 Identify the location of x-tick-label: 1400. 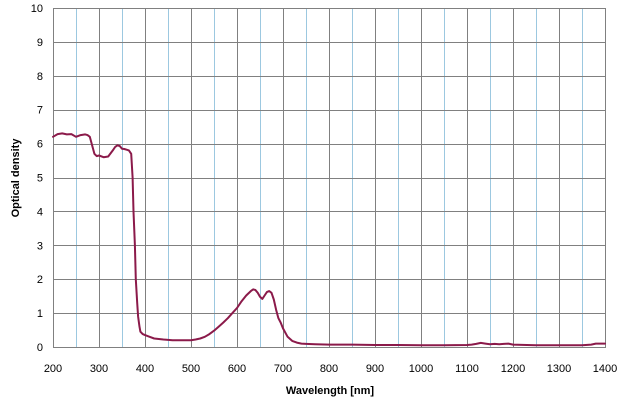
(605, 369).